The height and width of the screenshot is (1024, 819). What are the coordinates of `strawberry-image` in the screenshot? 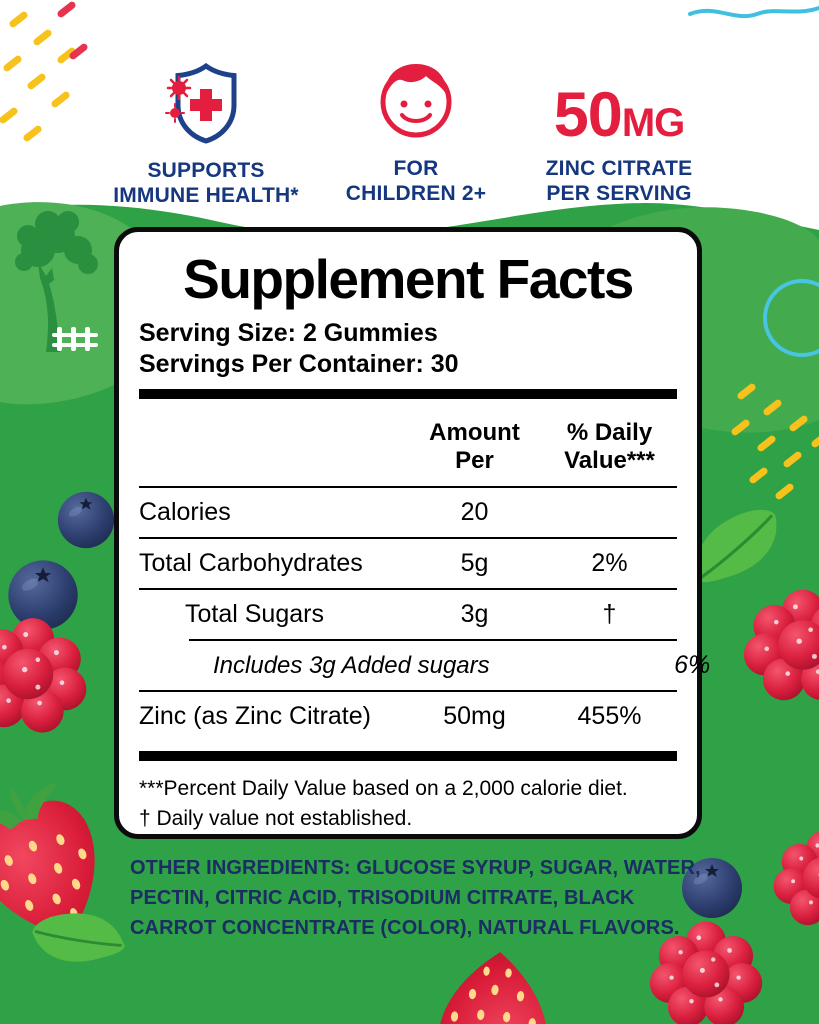 It's located at (493, 981).